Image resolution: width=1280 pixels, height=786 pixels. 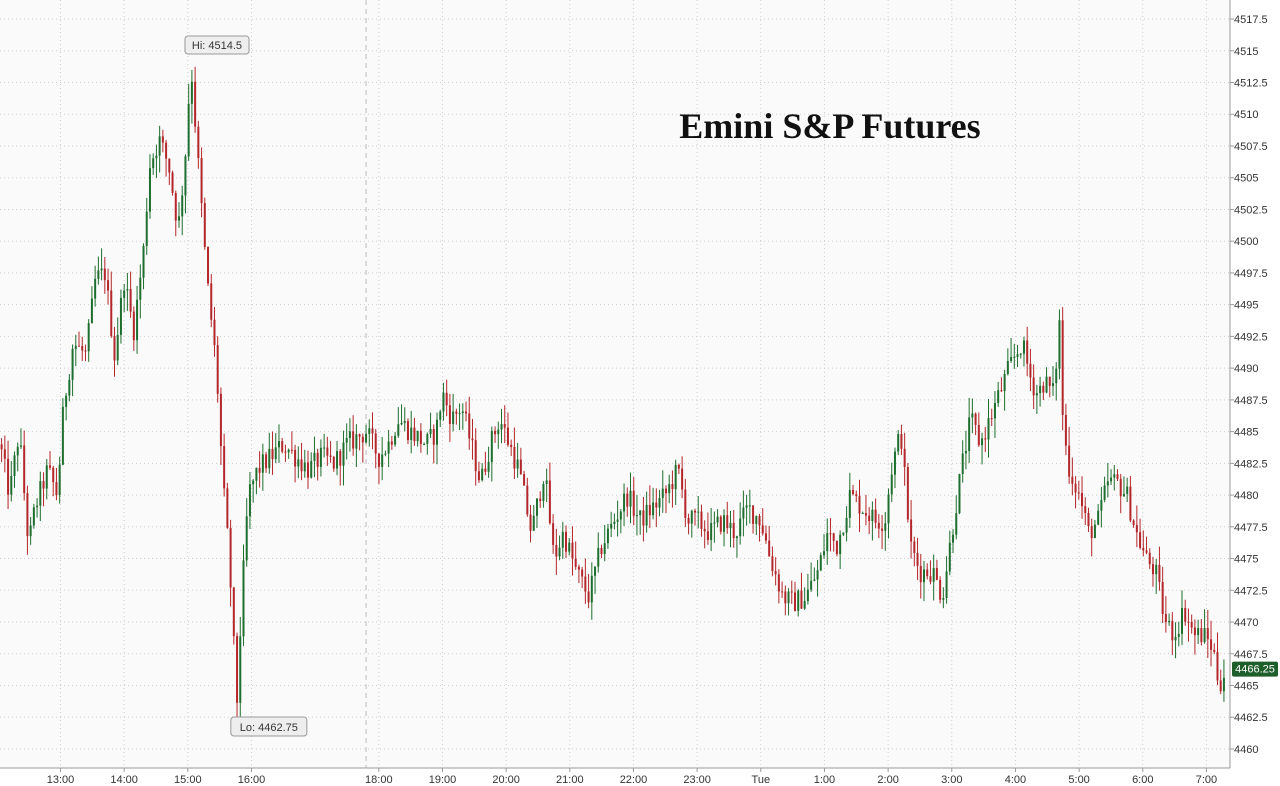 I want to click on x-tick-label: 13:00, so click(x=61, y=780).